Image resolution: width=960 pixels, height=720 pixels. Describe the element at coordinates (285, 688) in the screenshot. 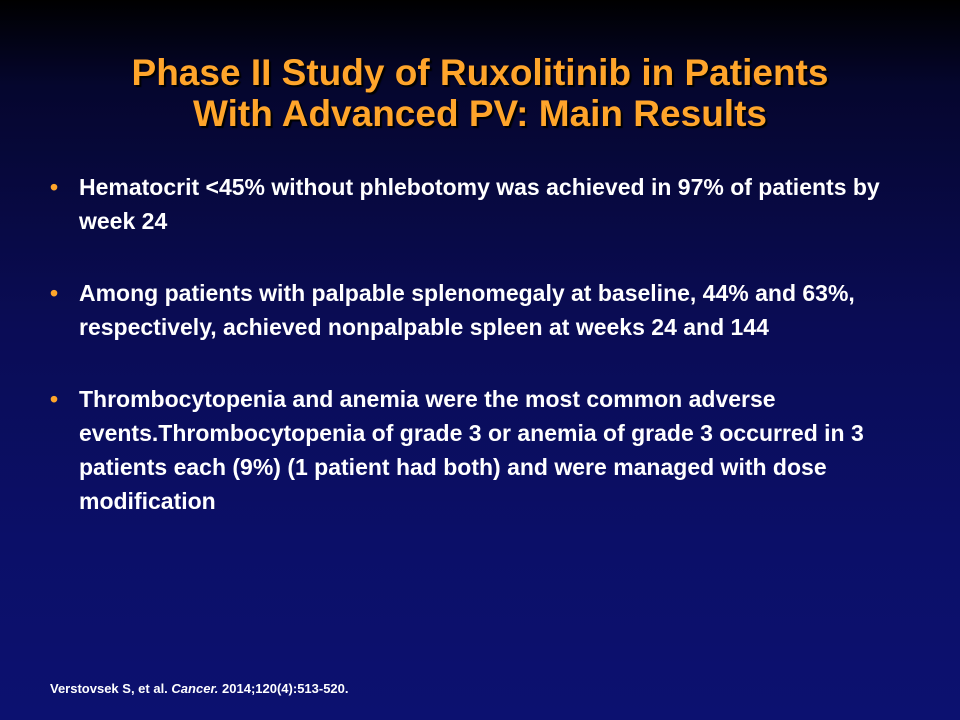

I see `citation-details: 2014;120(4):513-520.` at that location.